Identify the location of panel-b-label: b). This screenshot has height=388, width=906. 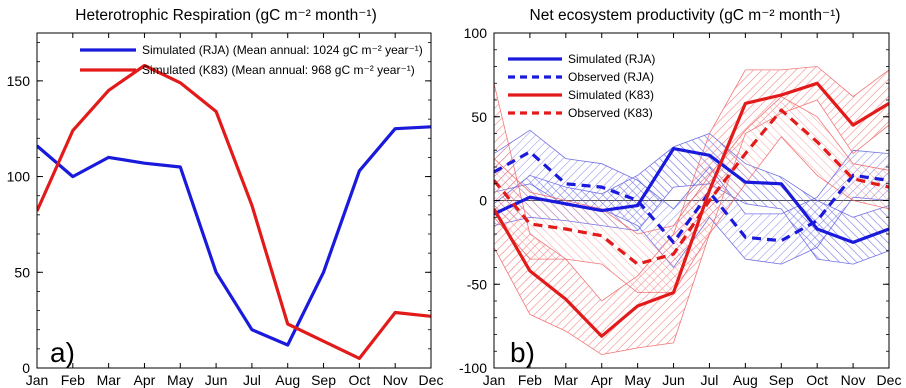
(522, 352).